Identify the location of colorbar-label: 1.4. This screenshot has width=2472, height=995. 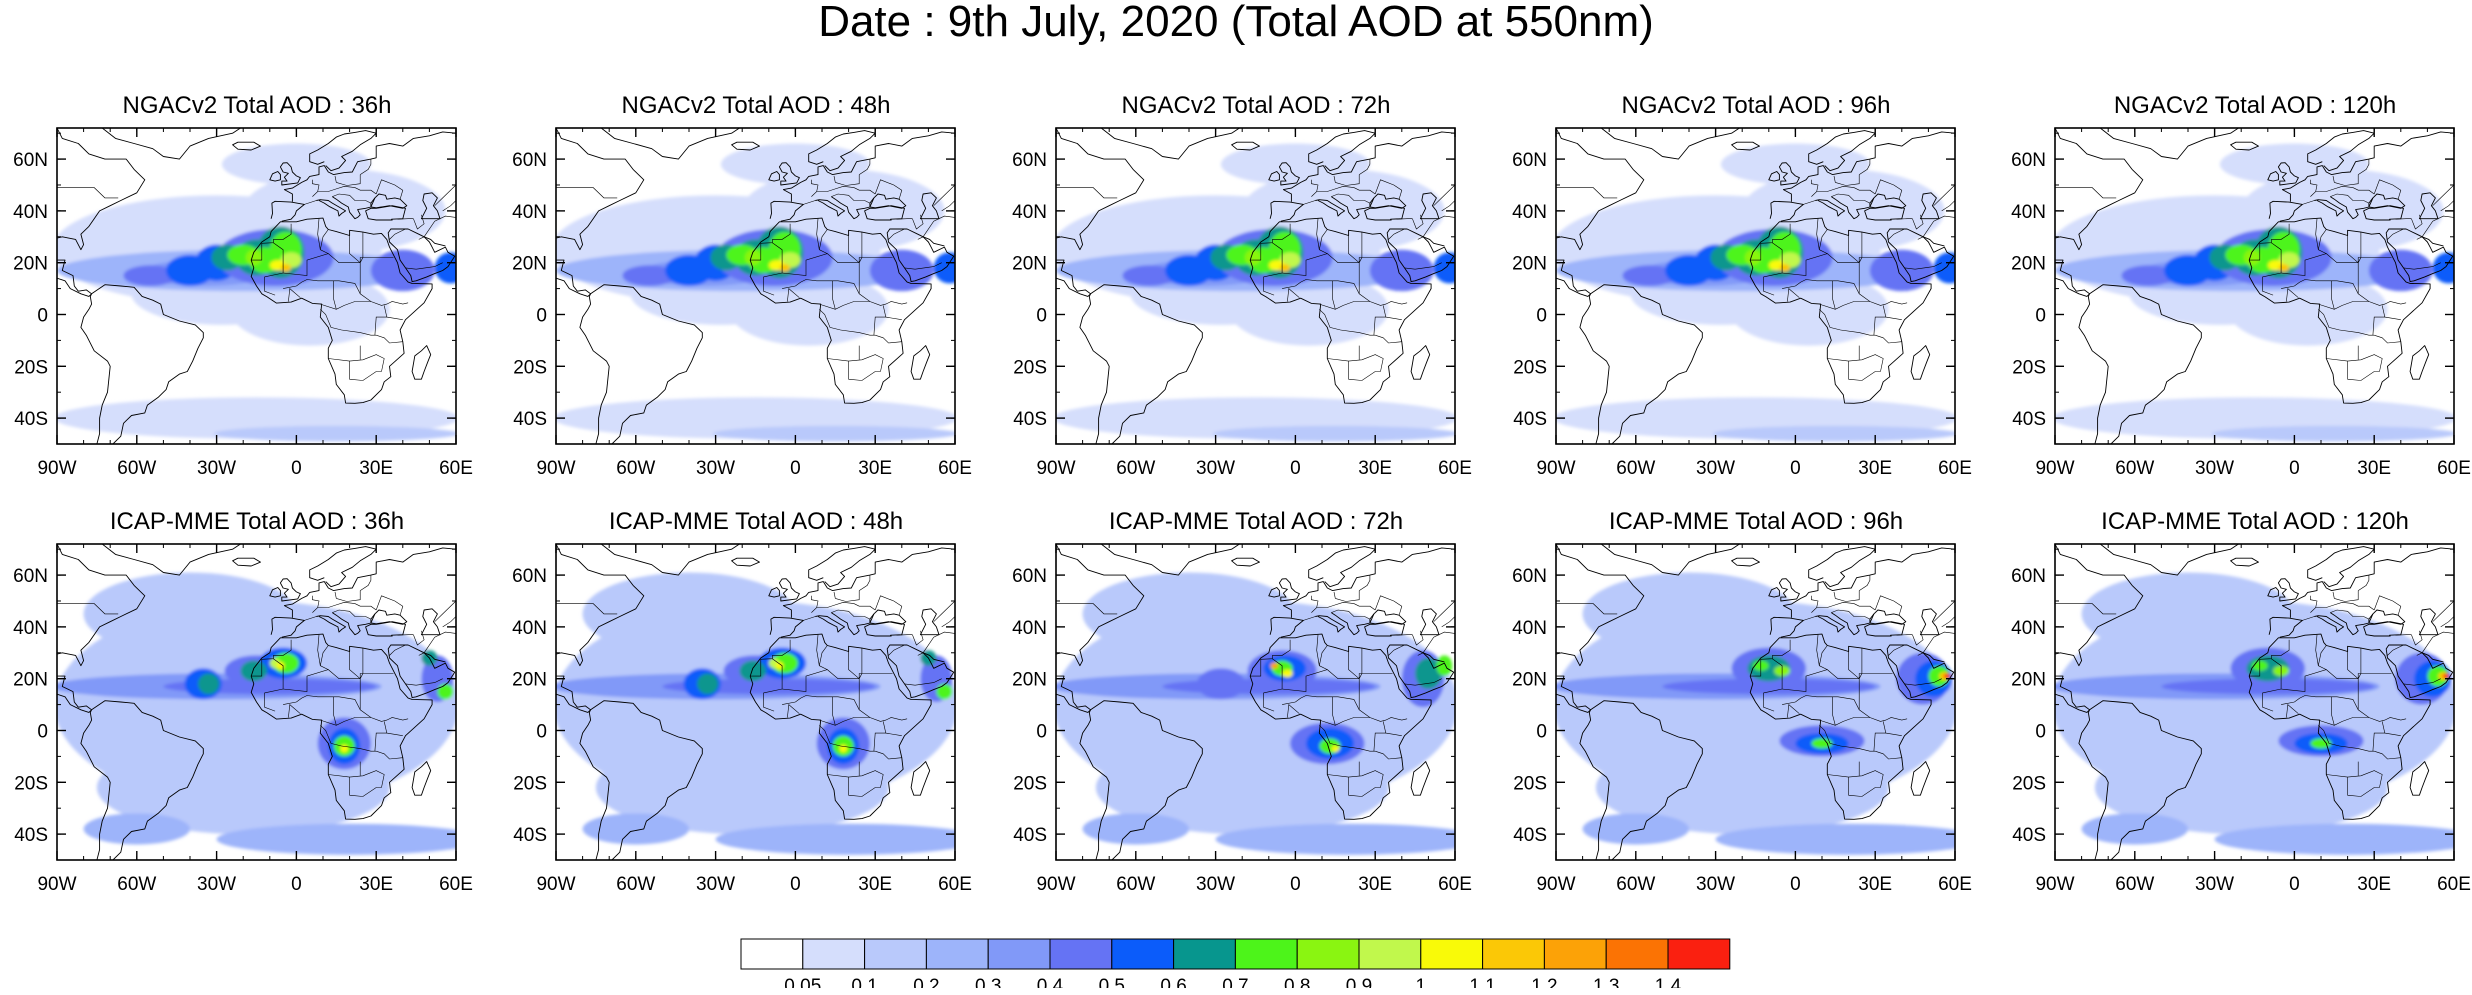
(1668, 982).